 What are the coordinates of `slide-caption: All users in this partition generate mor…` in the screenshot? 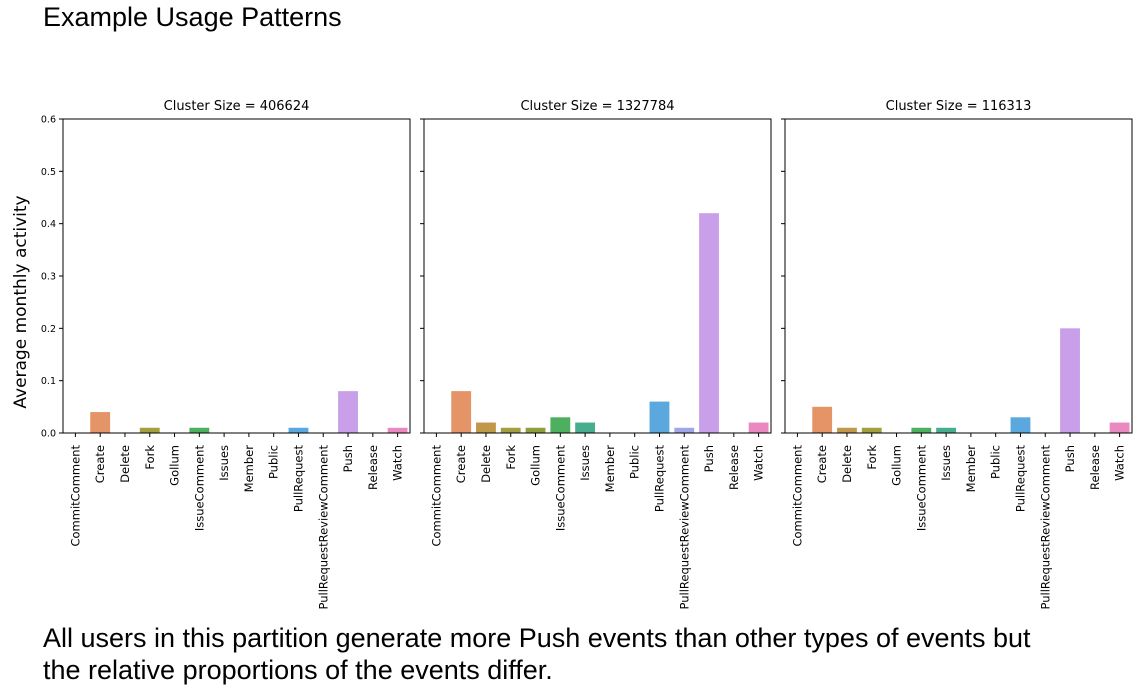 It's located at (588, 654).